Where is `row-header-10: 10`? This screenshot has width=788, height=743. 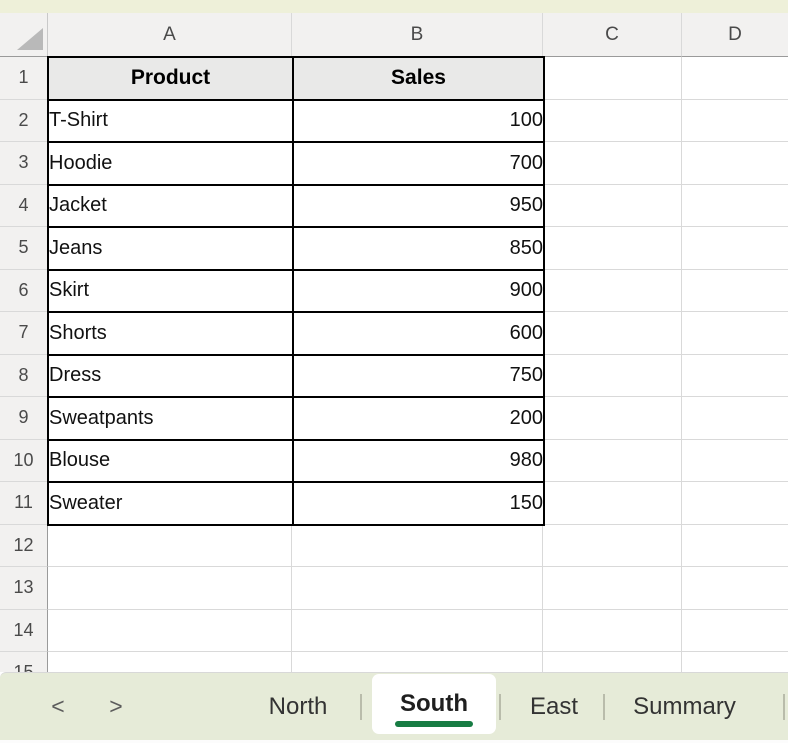
row-header-10: 10 is located at coordinates (24, 460).